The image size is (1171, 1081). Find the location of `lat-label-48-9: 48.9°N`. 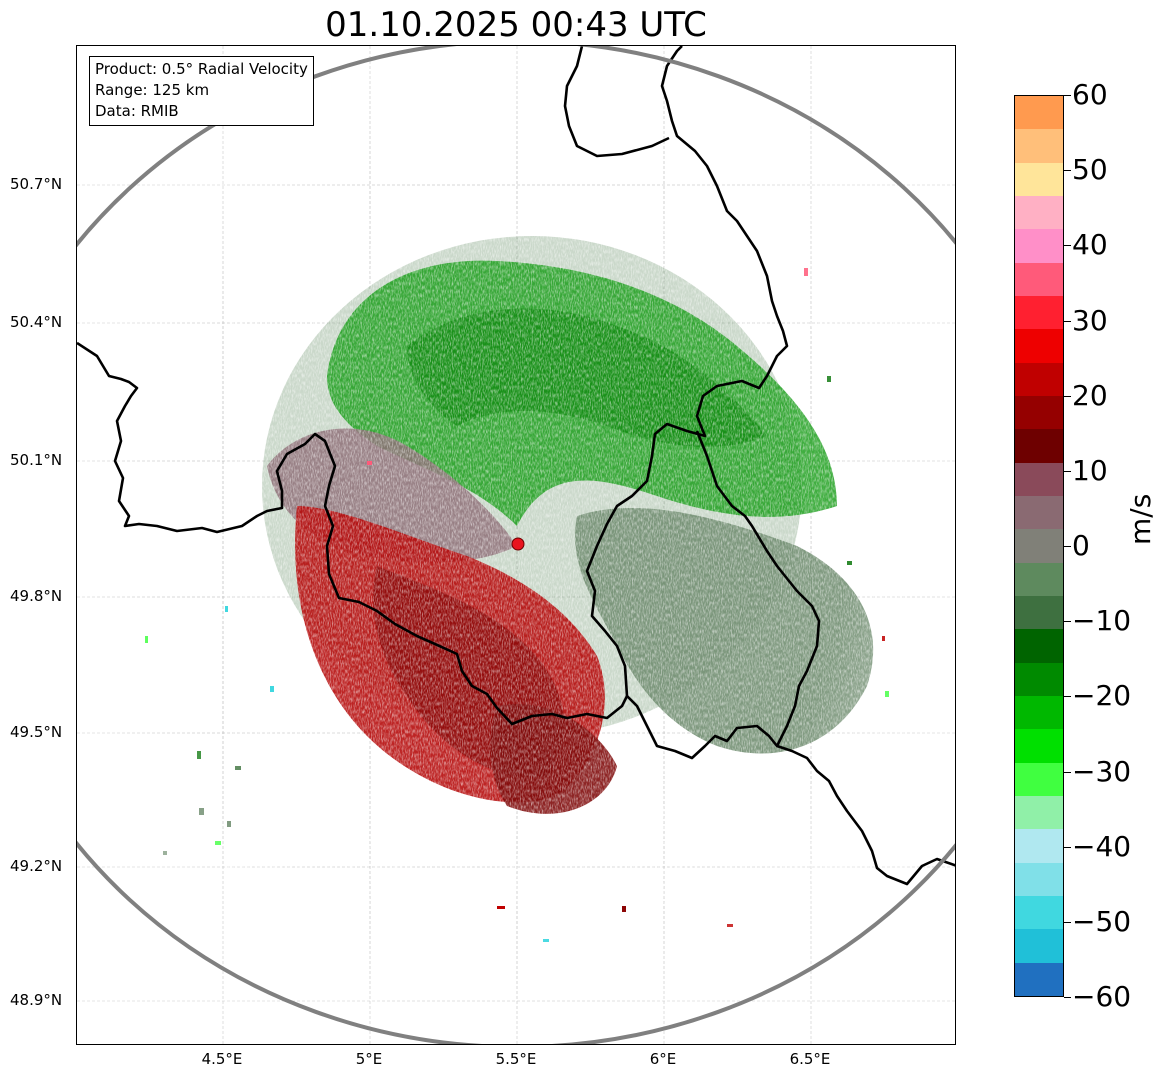

lat-label-48-9: 48.9°N is located at coordinates (36, 1000).